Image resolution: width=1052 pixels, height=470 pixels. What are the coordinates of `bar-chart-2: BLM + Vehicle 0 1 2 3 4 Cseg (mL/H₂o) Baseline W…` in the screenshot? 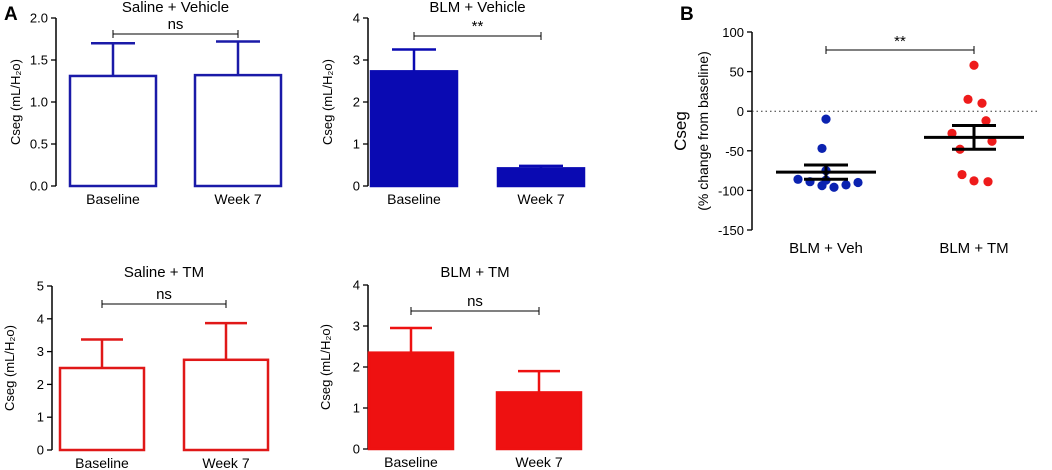 It's located at (453, 103).